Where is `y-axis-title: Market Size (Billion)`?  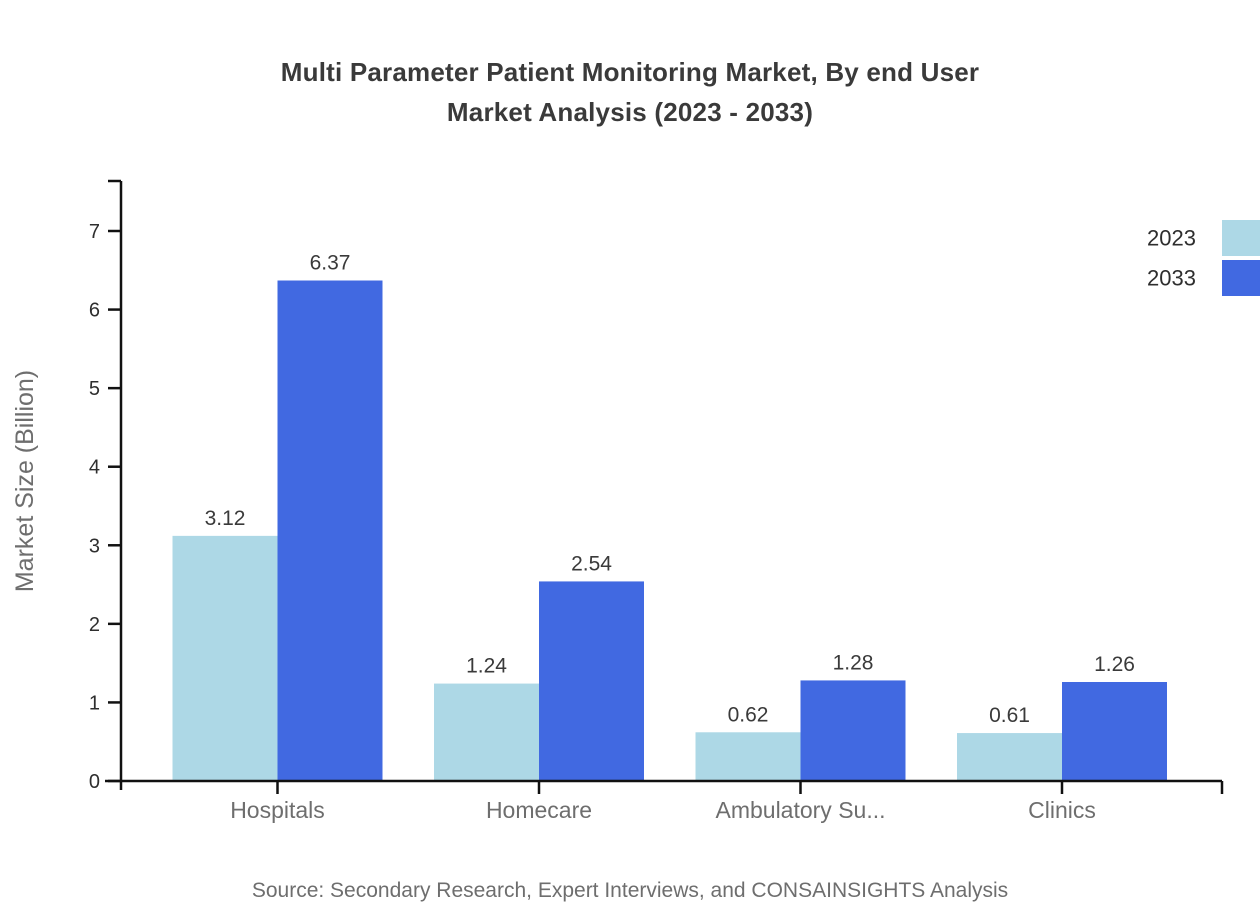
y-axis-title: Market Size (Billion) is located at coordinates (25, 481).